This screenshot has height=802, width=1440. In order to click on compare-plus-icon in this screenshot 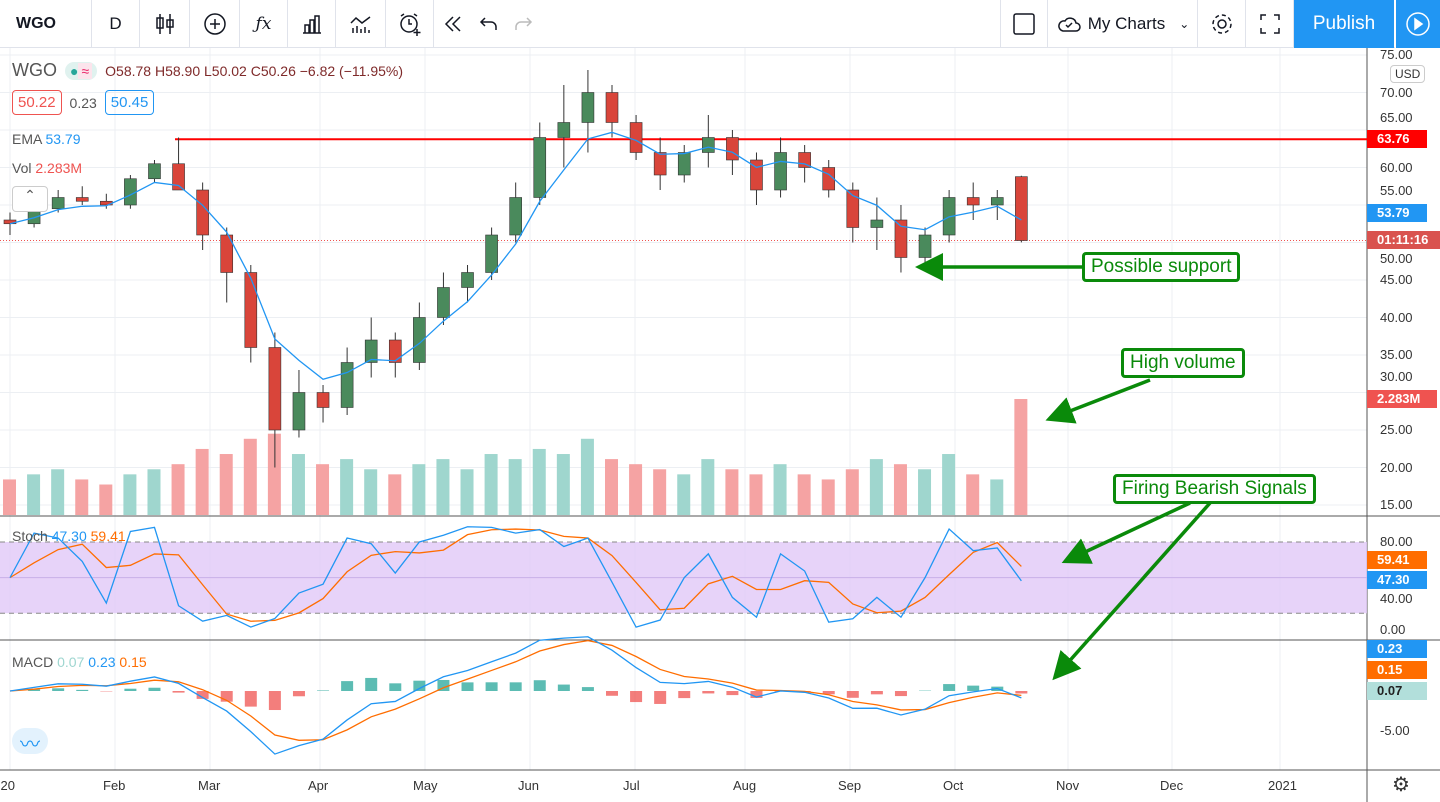, I will do `click(215, 24)`.